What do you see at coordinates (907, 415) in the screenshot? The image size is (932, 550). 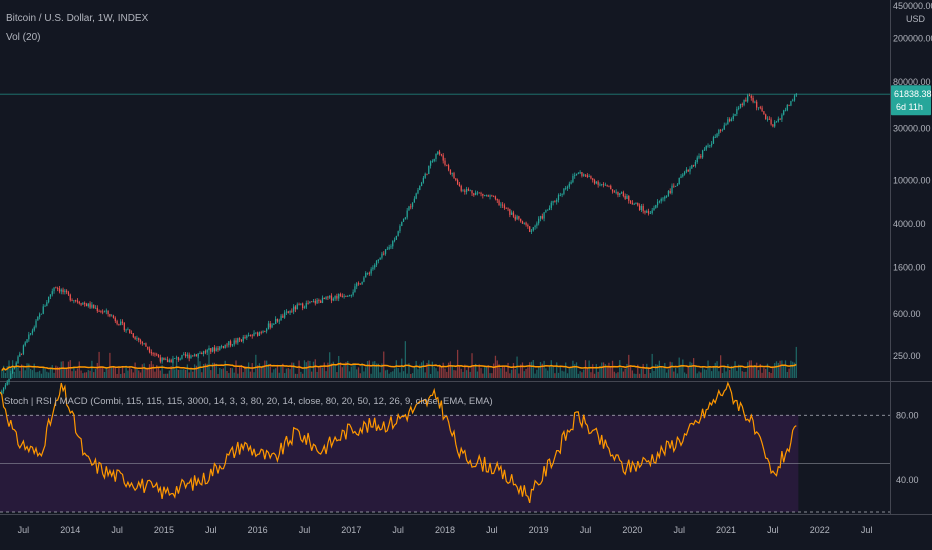 I see `indicator-axis-tick-0: 80.00` at bounding box center [907, 415].